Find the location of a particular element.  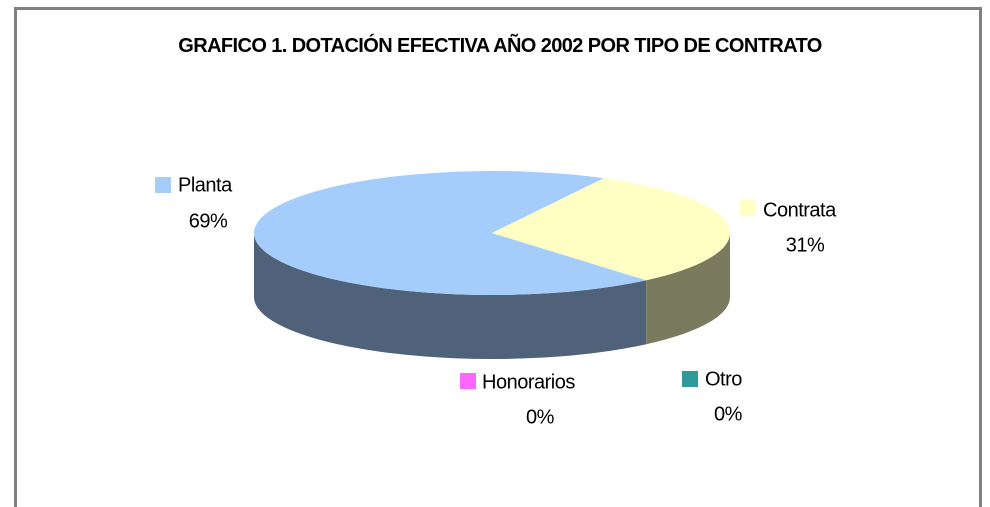

slice-name: Planta is located at coordinates (205, 185).